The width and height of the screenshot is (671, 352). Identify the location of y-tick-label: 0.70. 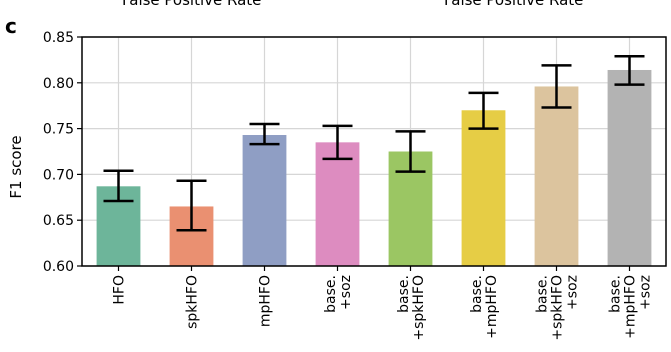
(58, 175).